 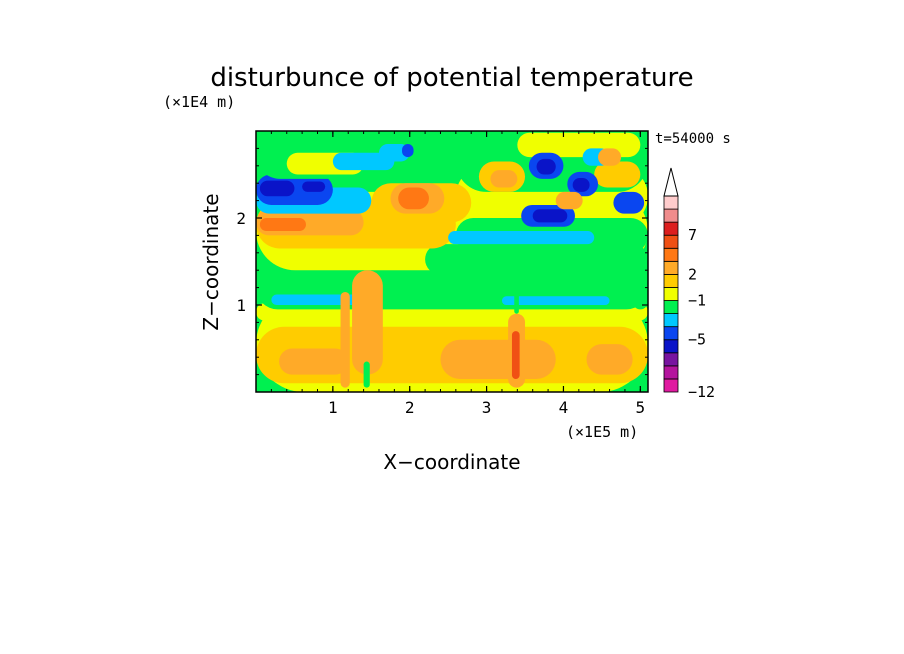 I want to click on x-tick-label-4: 5, so click(x=640, y=407).